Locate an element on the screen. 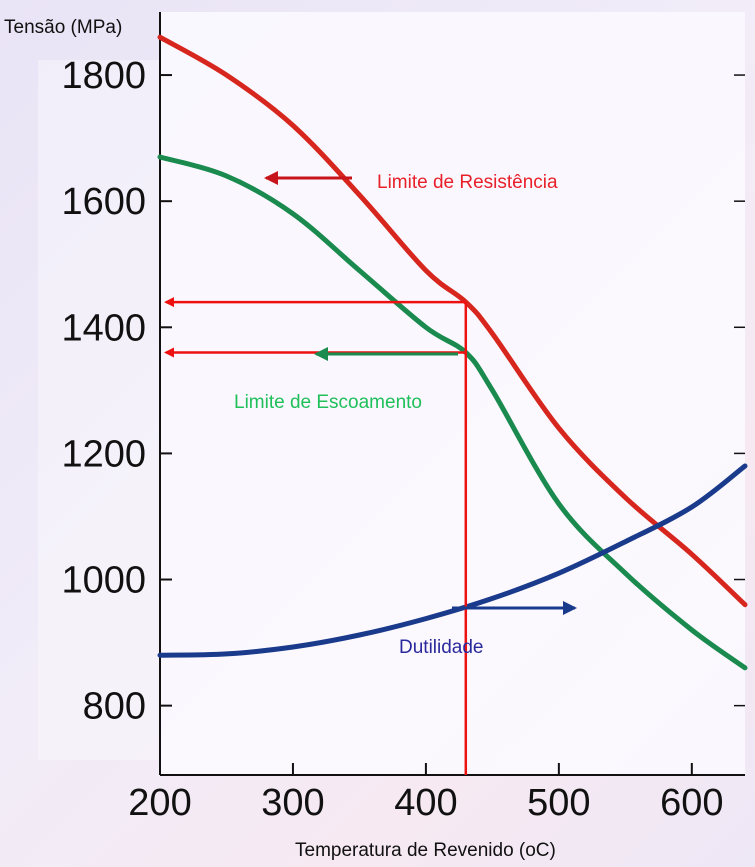 The width and height of the screenshot is (755, 867). annotation-limite-resistencia: Limite de Resistência is located at coordinates (467, 182).